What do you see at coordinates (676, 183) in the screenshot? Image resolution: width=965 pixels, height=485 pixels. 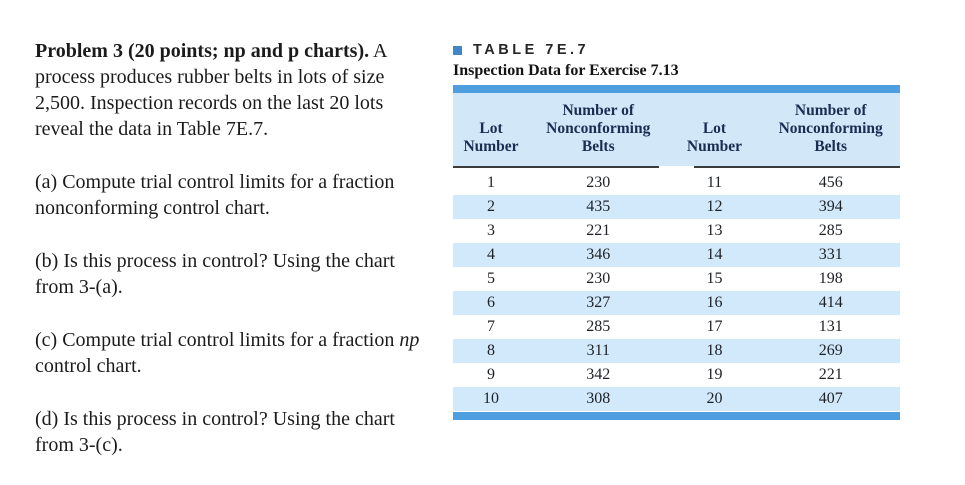 I see `table-row: 1 230 11 456` at bounding box center [676, 183].